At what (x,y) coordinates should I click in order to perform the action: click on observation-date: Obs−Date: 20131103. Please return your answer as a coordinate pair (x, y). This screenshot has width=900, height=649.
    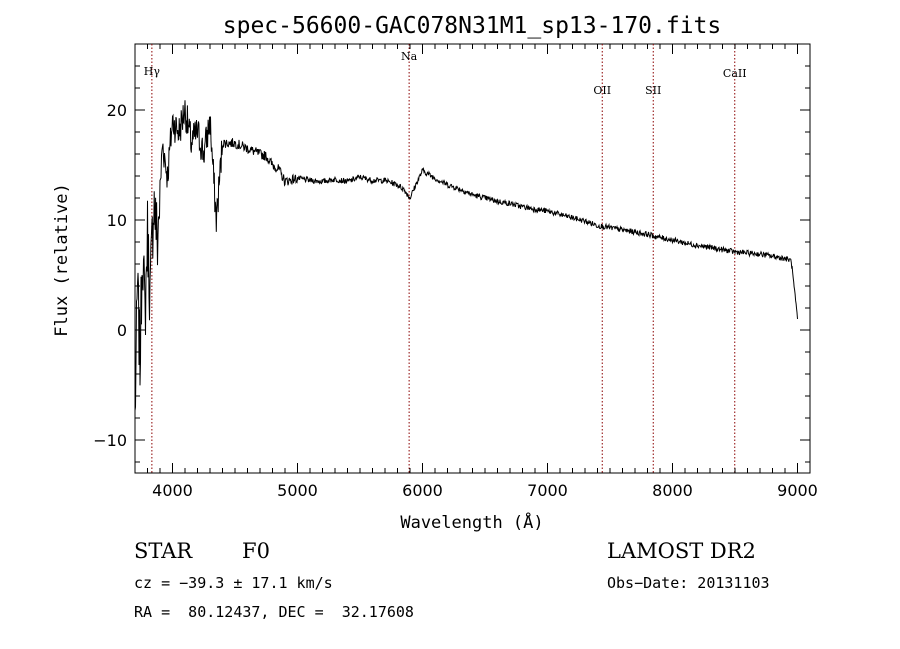
    Looking at the image, I should click on (688, 583).